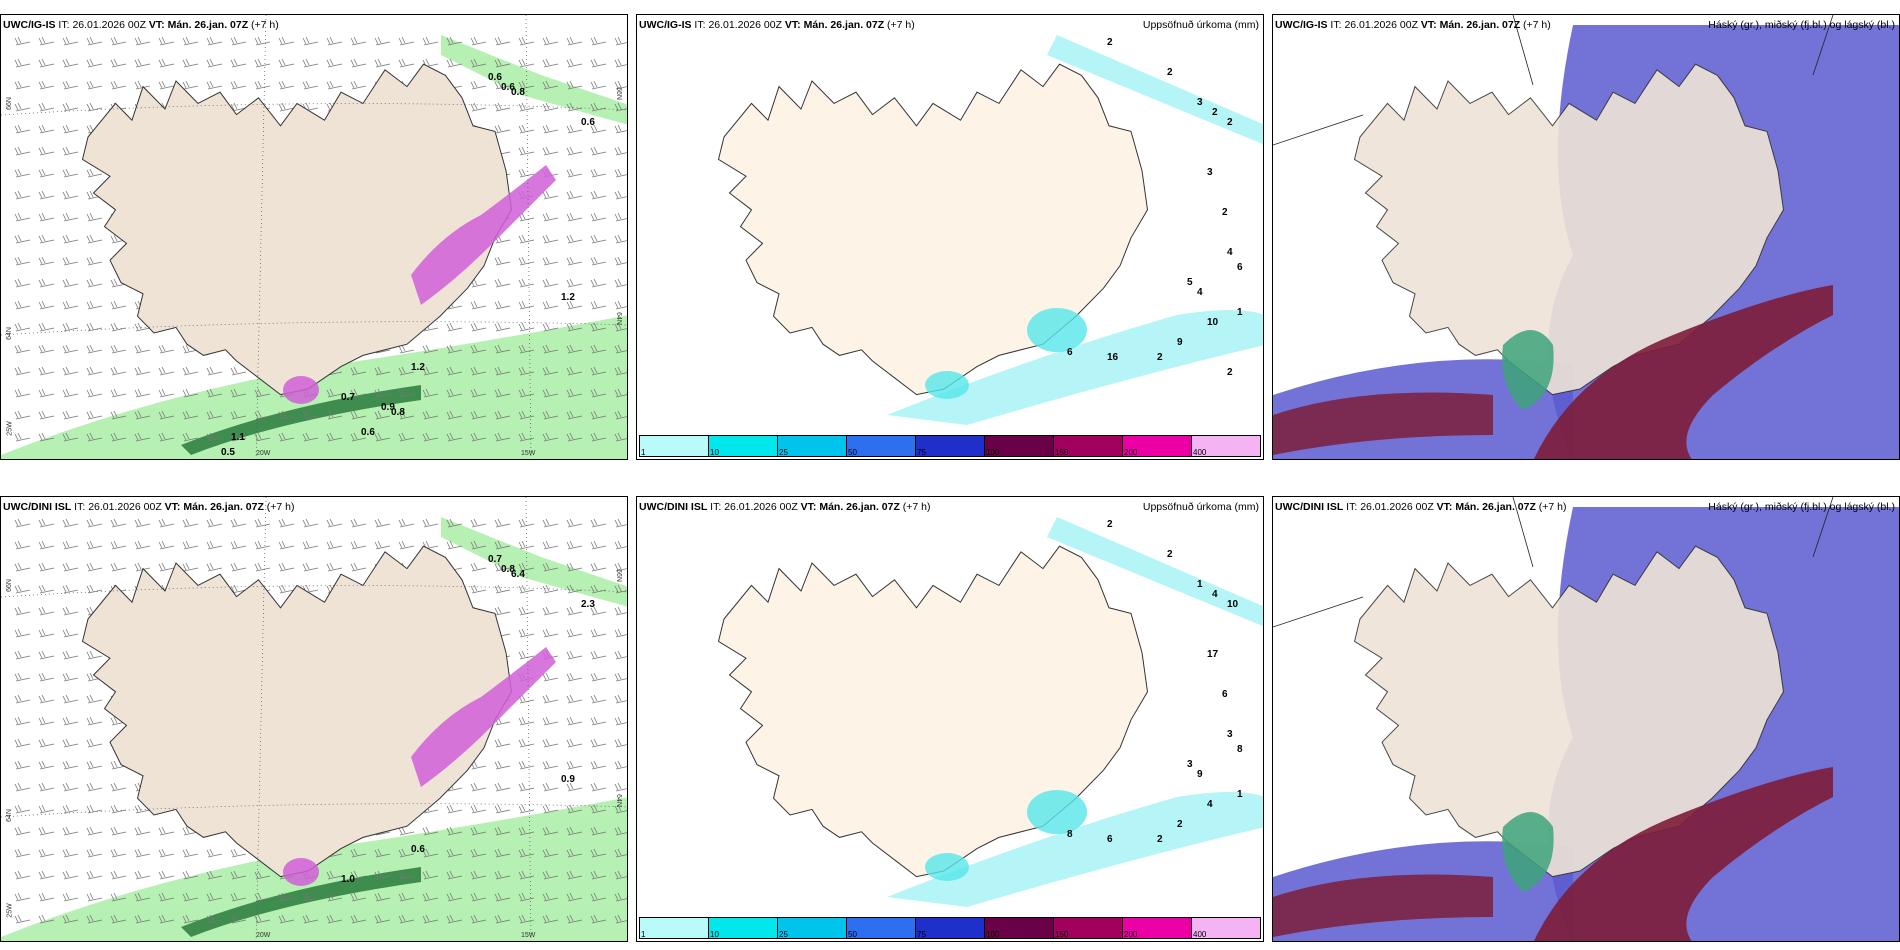 The height and width of the screenshot is (950, 1900). I want to click on contour-label: 9, so click(1200, 774).